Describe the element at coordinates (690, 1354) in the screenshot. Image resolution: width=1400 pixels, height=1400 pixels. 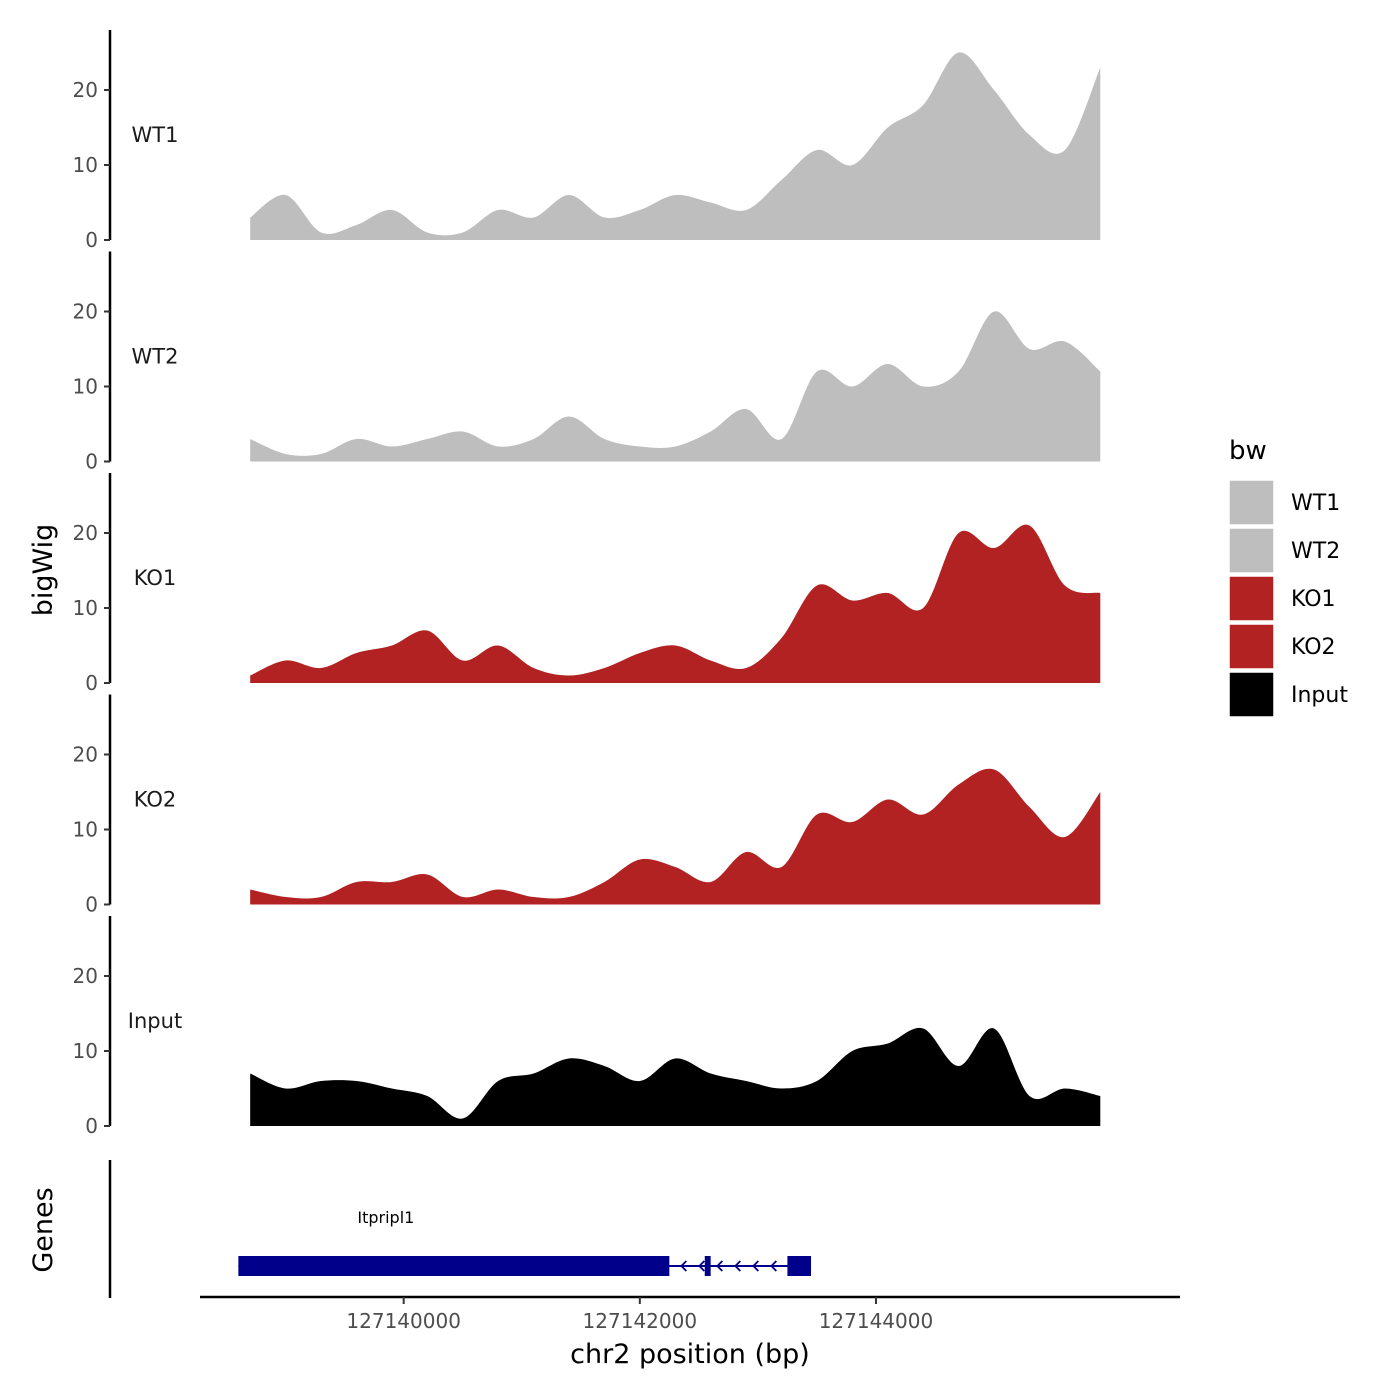
I see `x-axis-title: chr2 position (bp)` at that location.